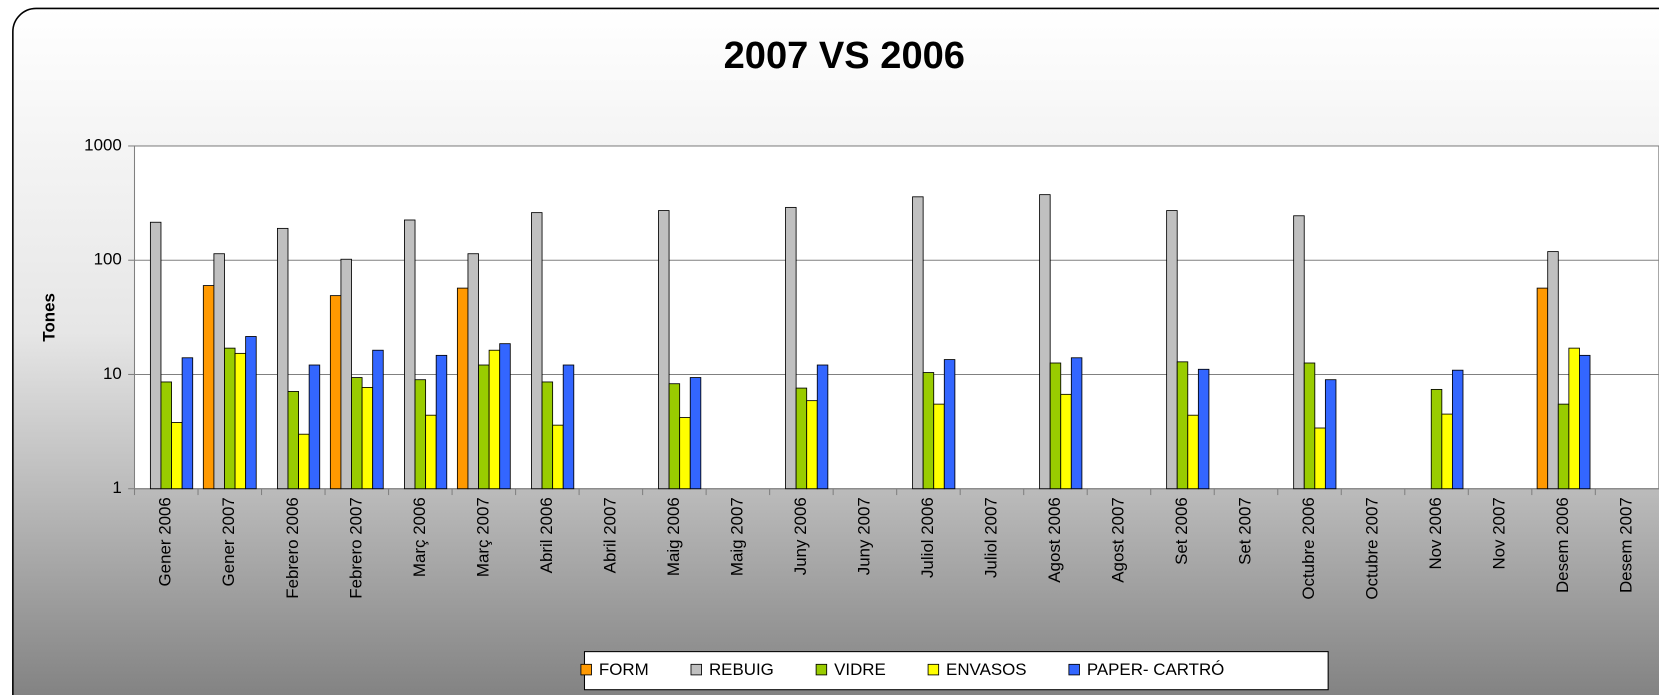 Image resolution: width=1659 pixels, height=700 pixels. I want to click on y-tick-label: 1, so click(116, 487).